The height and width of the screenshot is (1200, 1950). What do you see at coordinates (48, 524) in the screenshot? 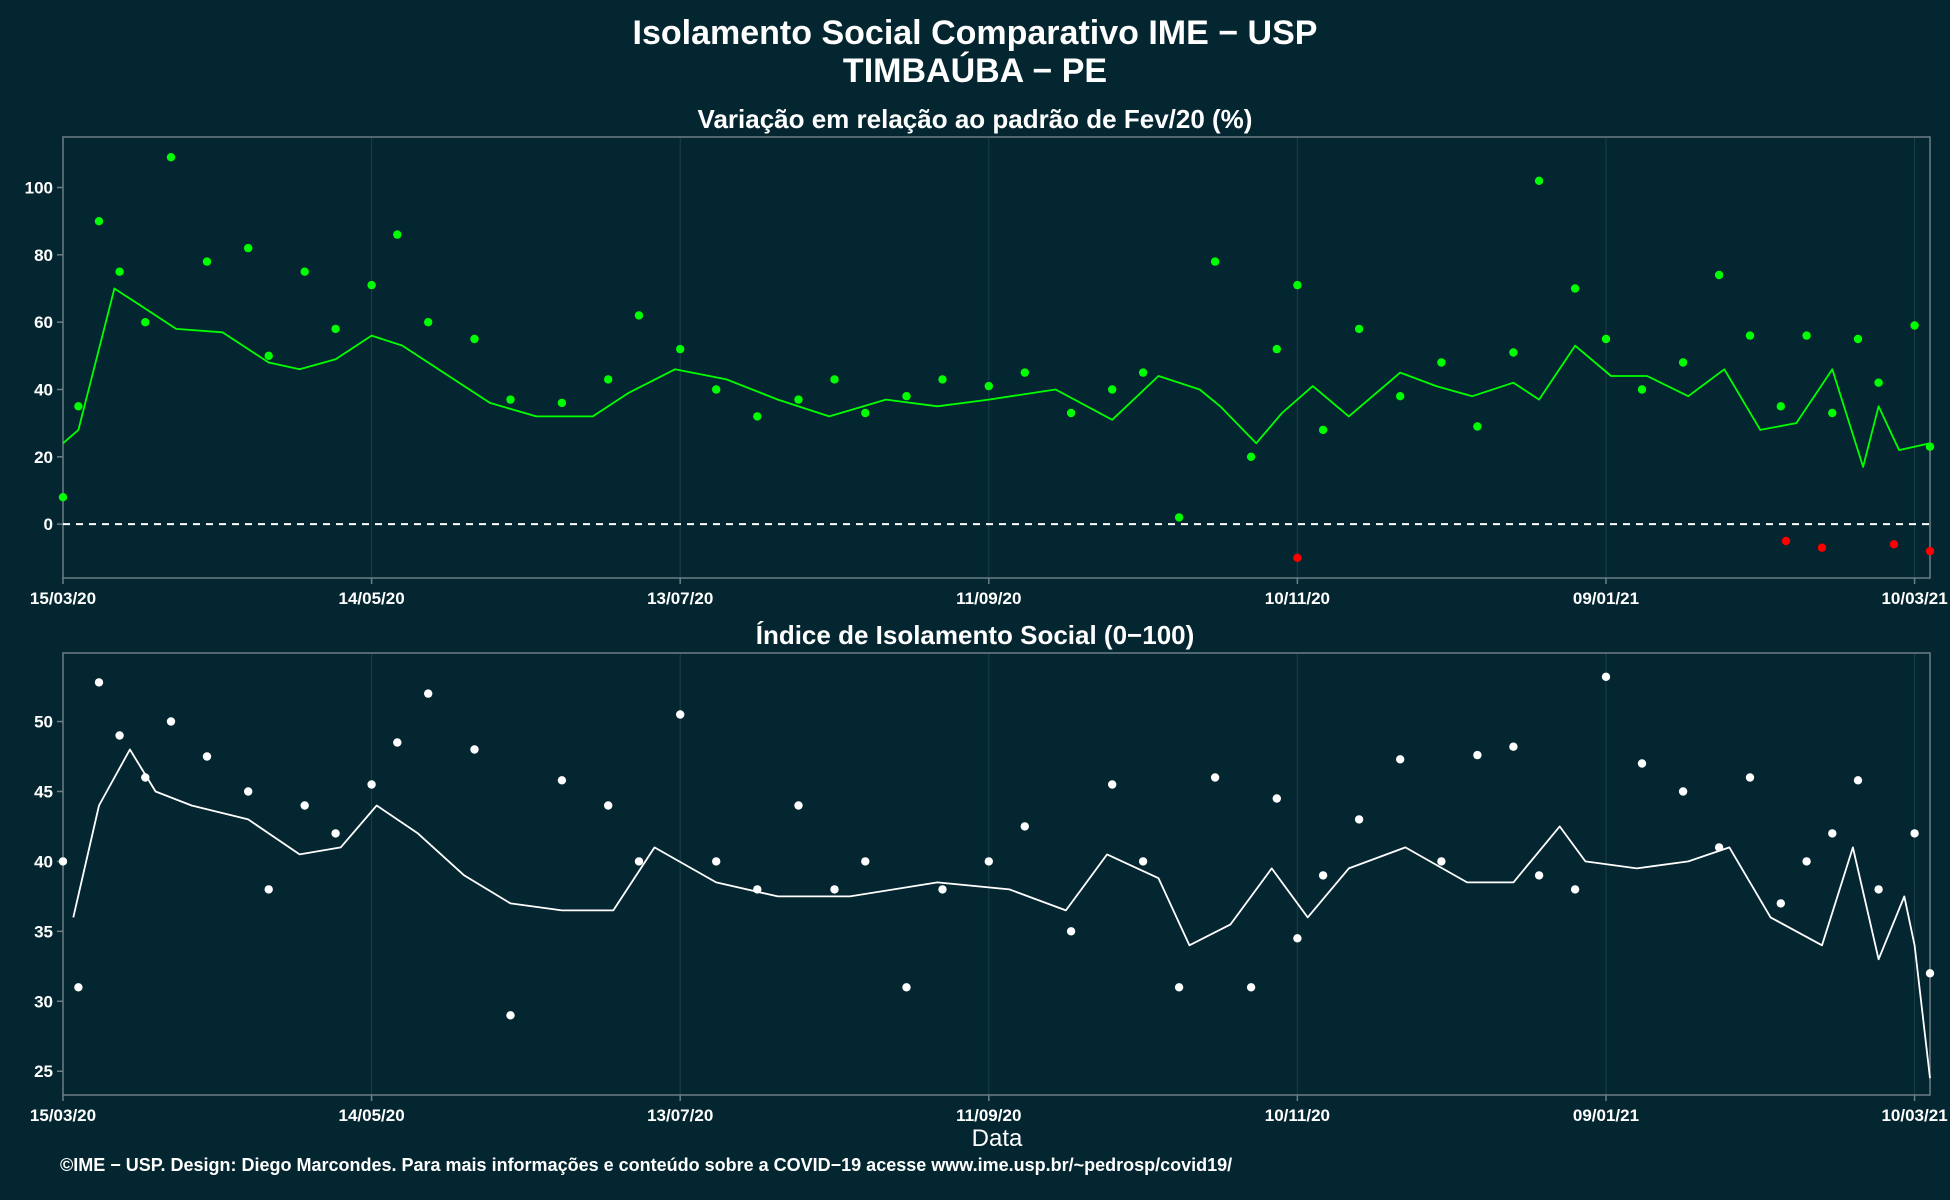
I see `y-tick-label: 0` at bounding box center [48, 524].